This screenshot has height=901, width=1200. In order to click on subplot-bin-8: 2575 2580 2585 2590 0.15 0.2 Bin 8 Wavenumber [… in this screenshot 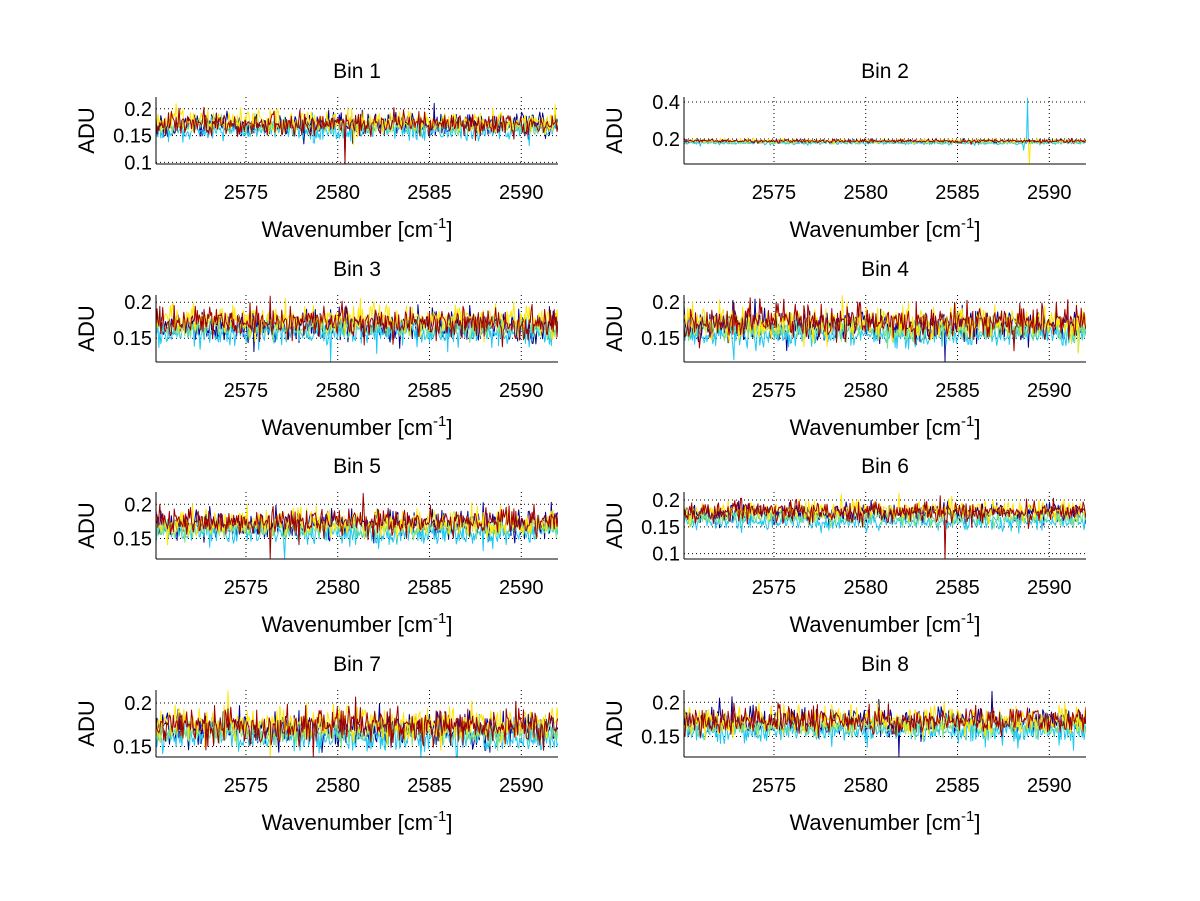, I will do `click(844, 744)`.